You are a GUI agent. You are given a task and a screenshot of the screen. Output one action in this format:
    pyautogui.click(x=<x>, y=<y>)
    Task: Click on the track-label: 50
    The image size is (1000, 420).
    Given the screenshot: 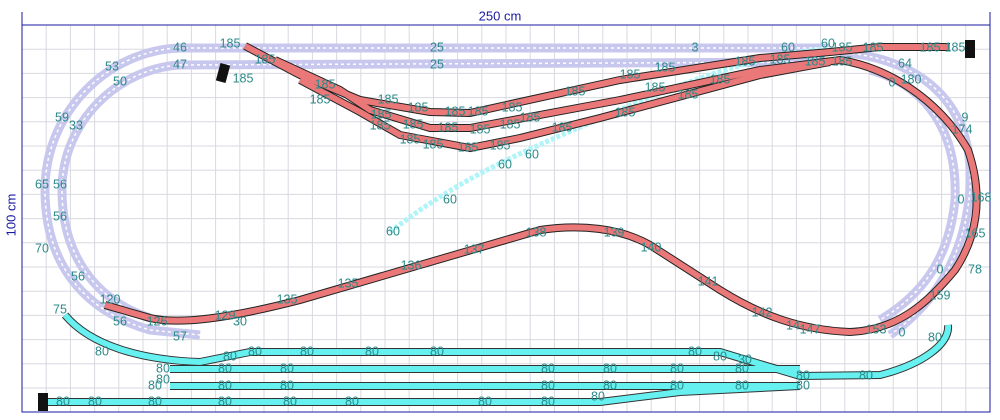 What is the action you would take?
    pyautogui.click(x=120, y=81)
    